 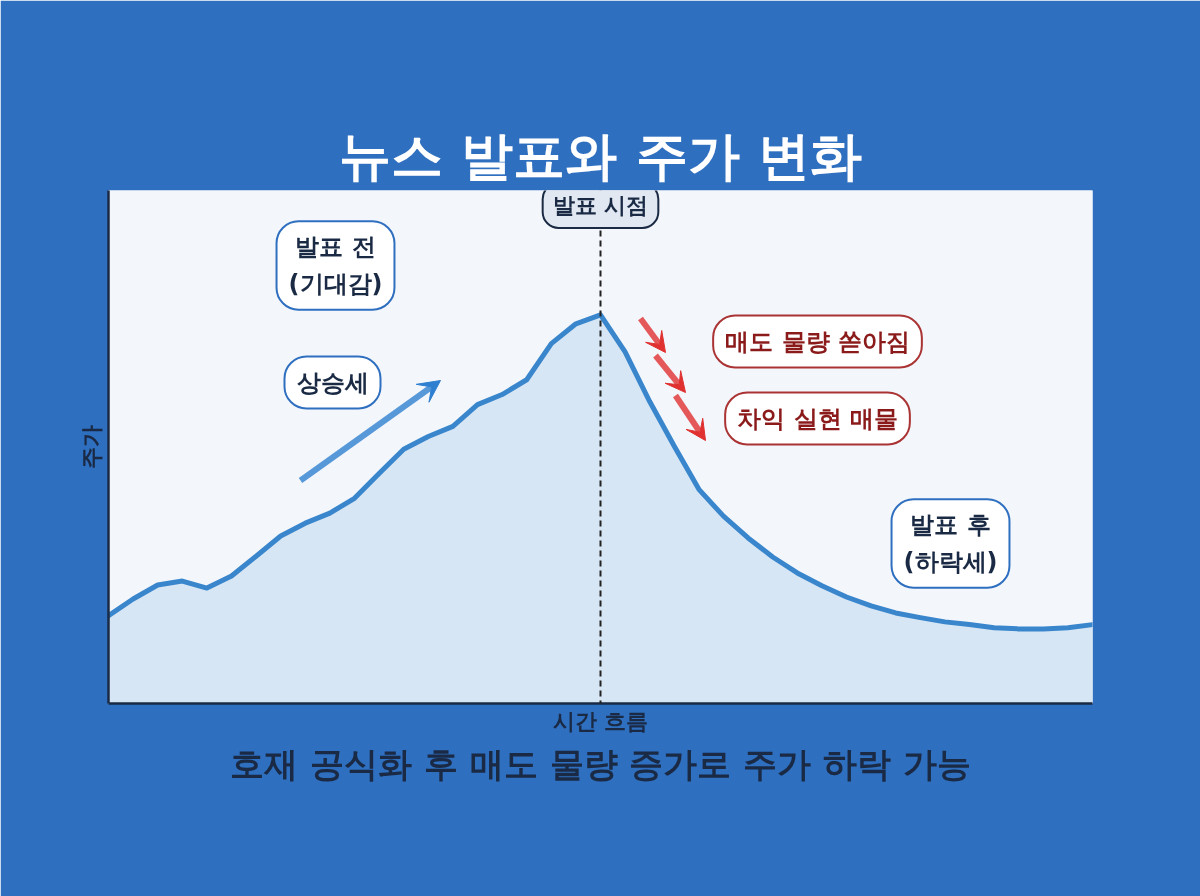 I want to click on x-axis-title: 시간 흐름, so click(x=600, y=721).